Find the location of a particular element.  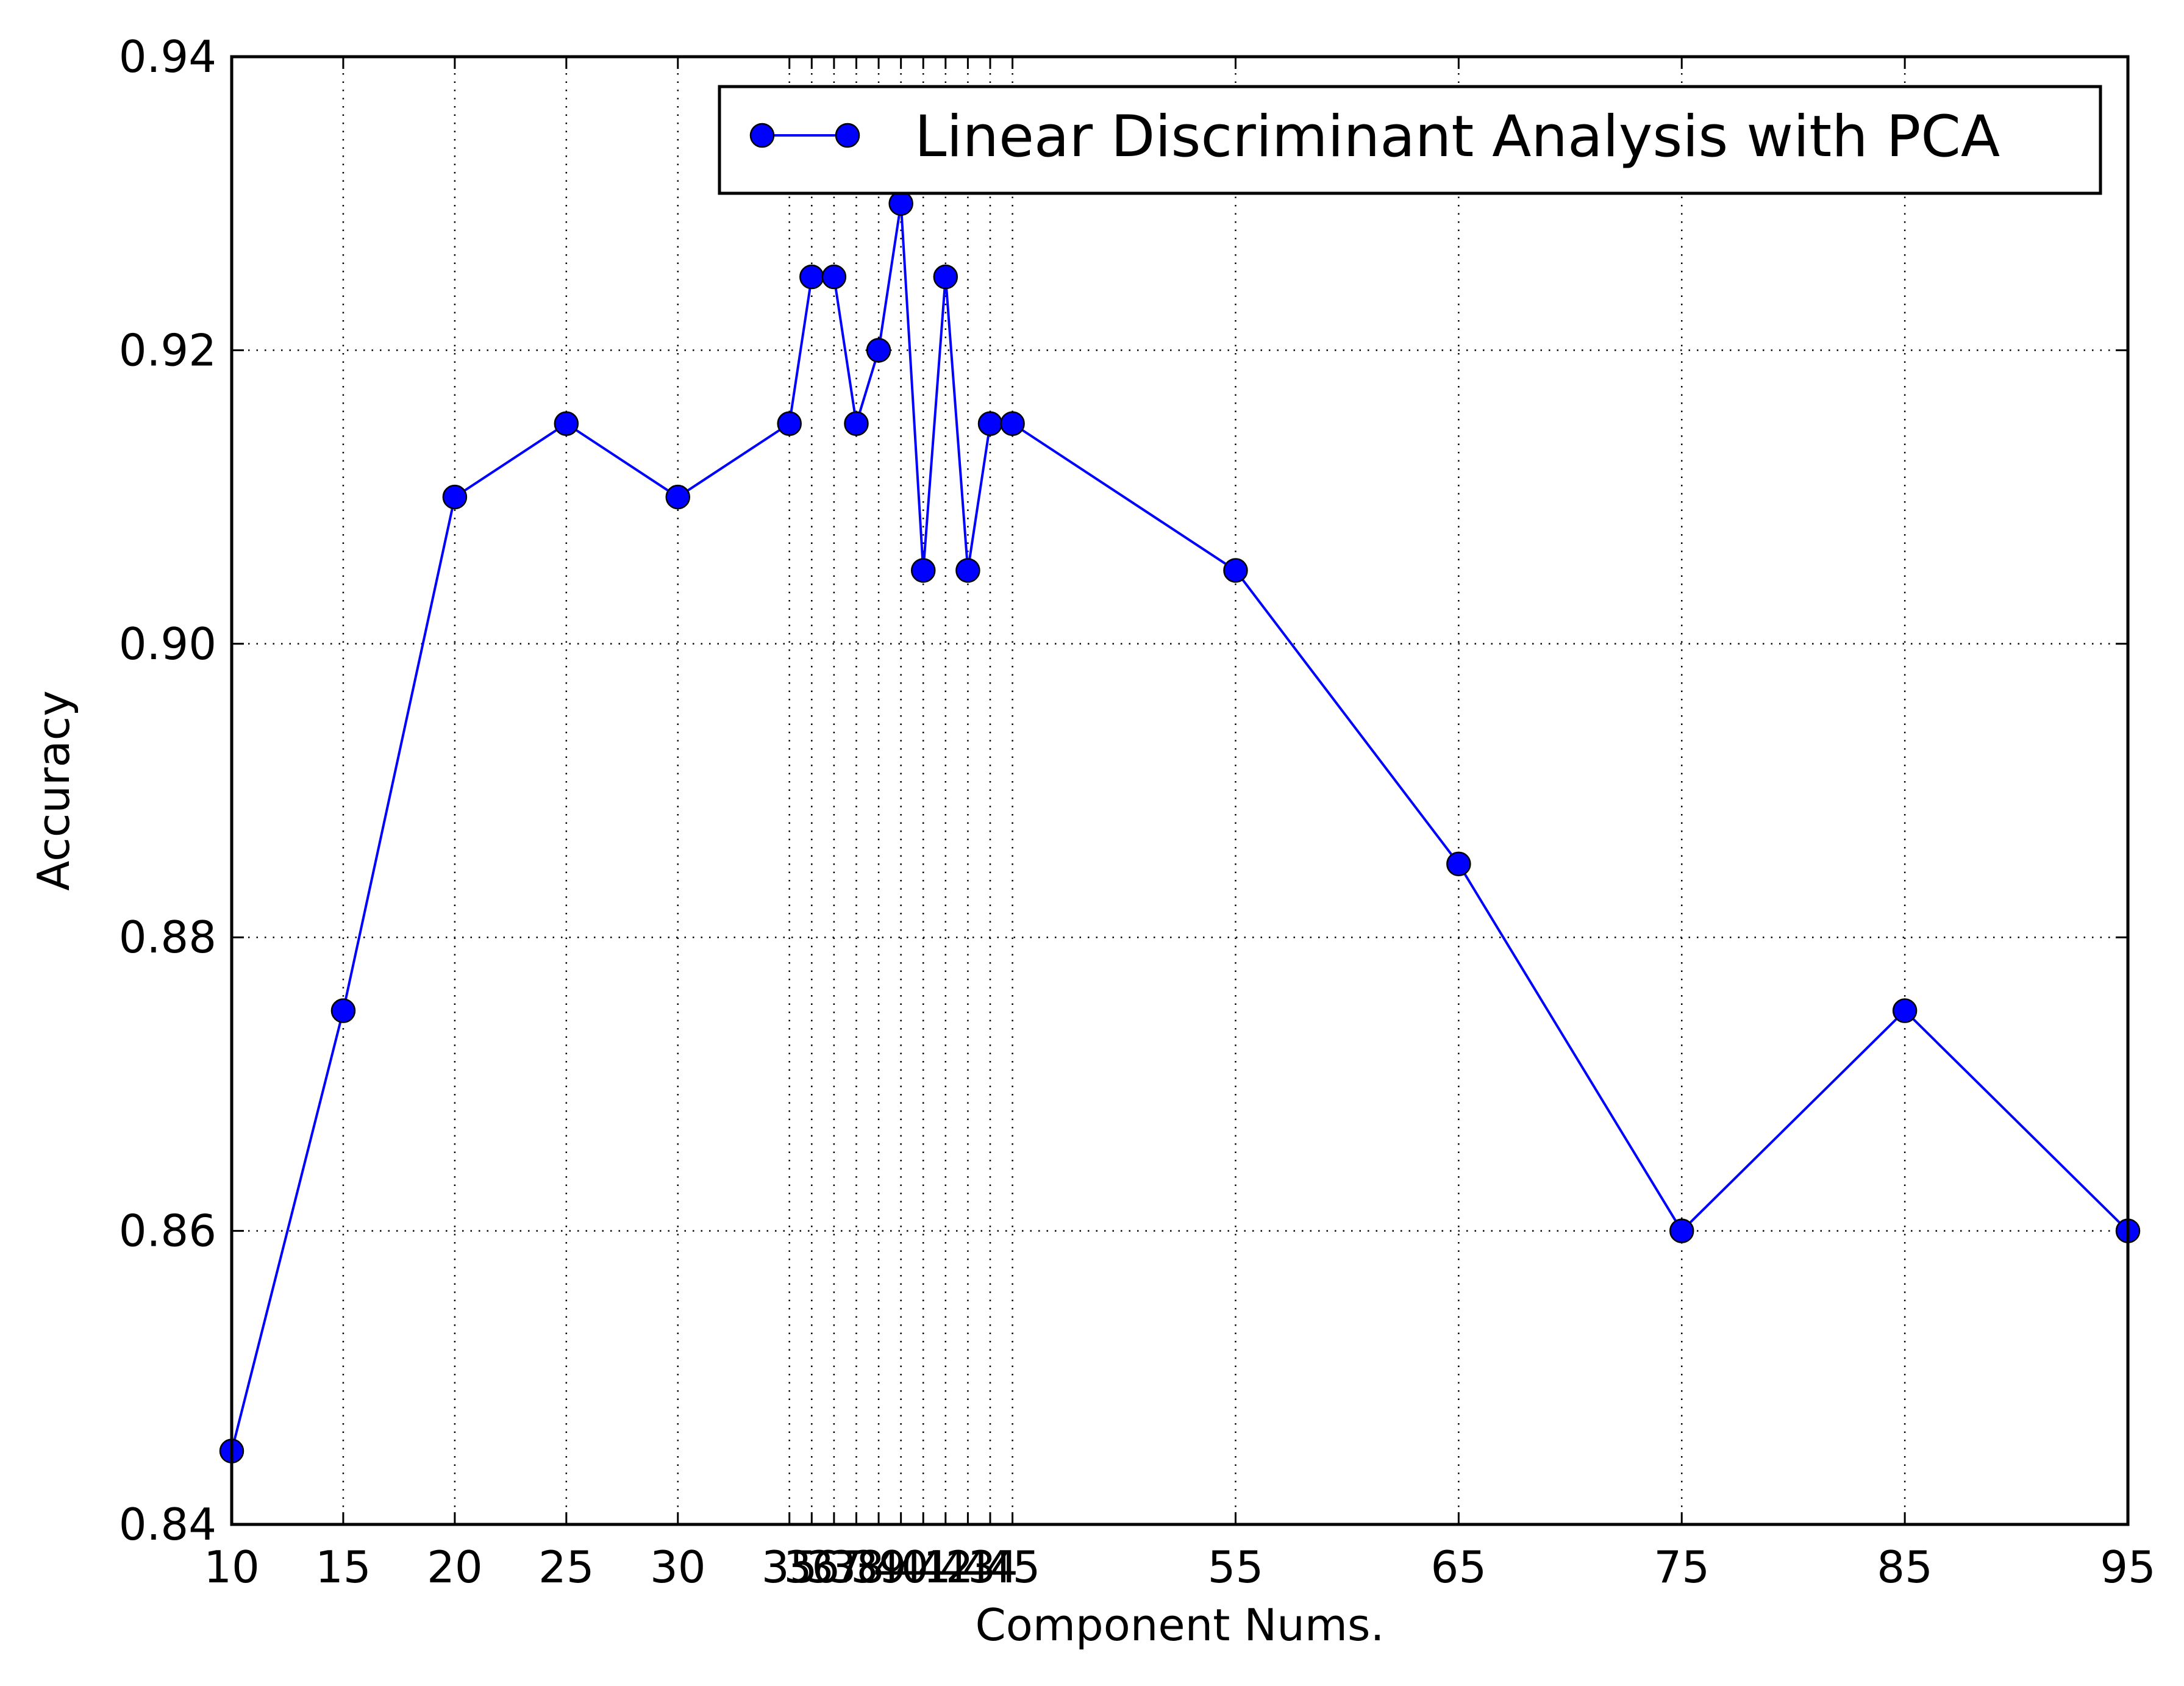

x-tick-label: 35 is located at coordinates (790, 1567).